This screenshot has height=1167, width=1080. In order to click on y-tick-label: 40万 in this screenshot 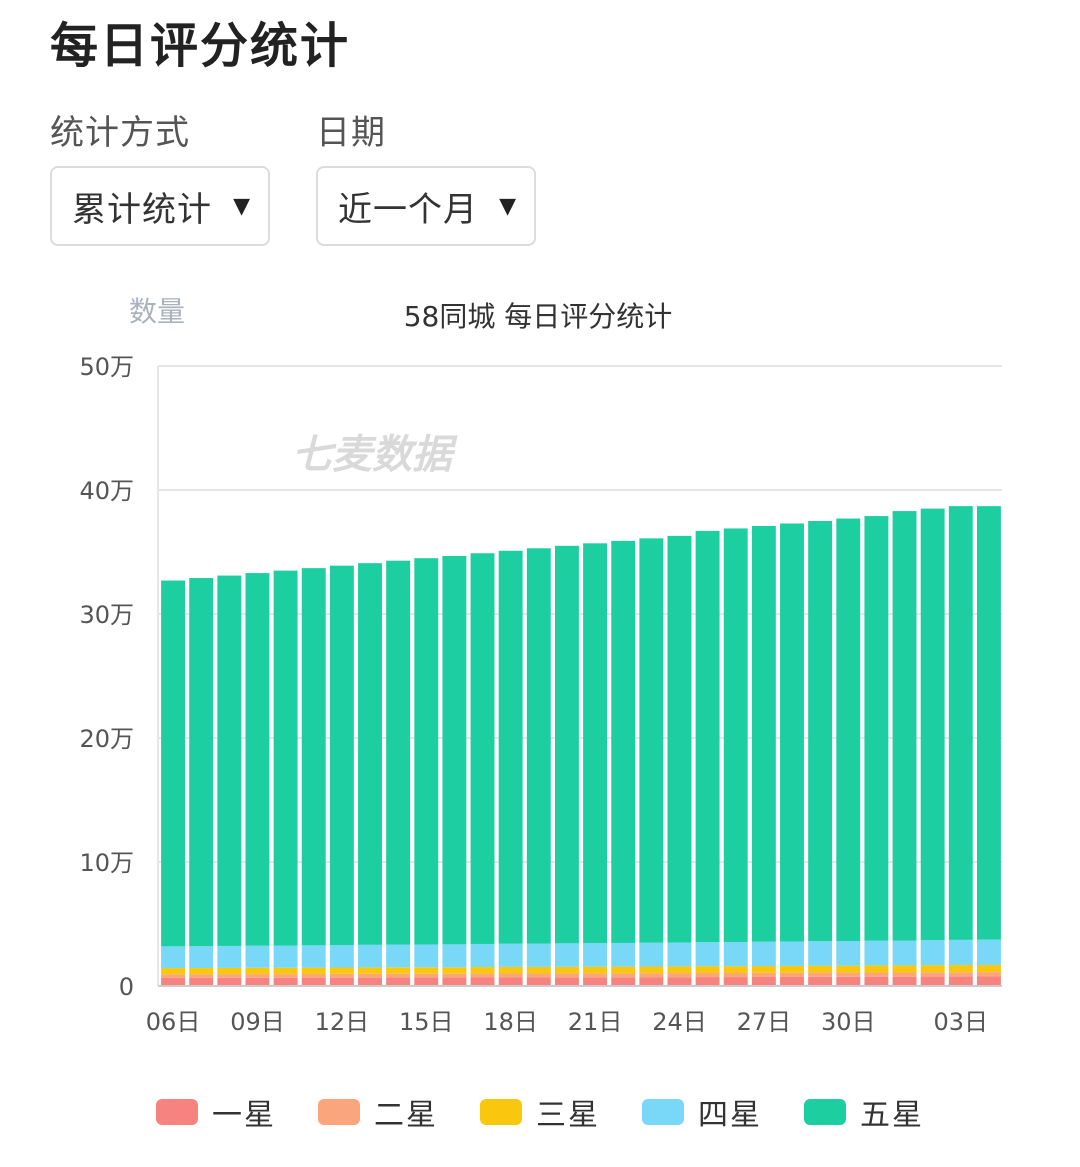, I will do `click(106, 491)`.